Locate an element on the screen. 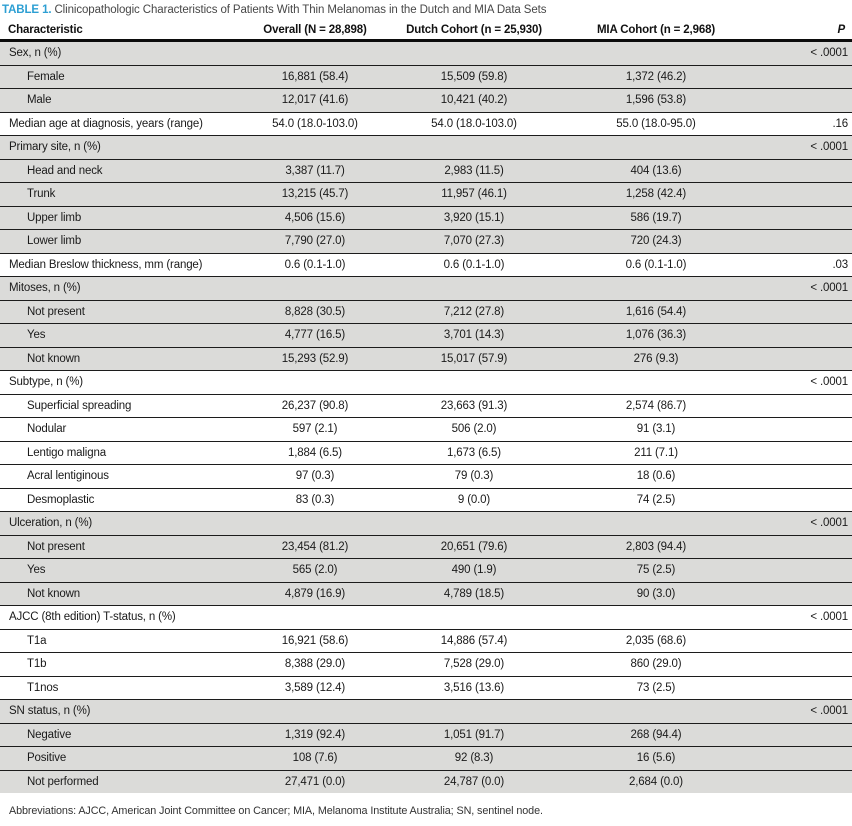 The width and height of the screenshot is (852, 826). table-section-row: Subtype, n (%) < .0001 is located at coordinates (426, 383).